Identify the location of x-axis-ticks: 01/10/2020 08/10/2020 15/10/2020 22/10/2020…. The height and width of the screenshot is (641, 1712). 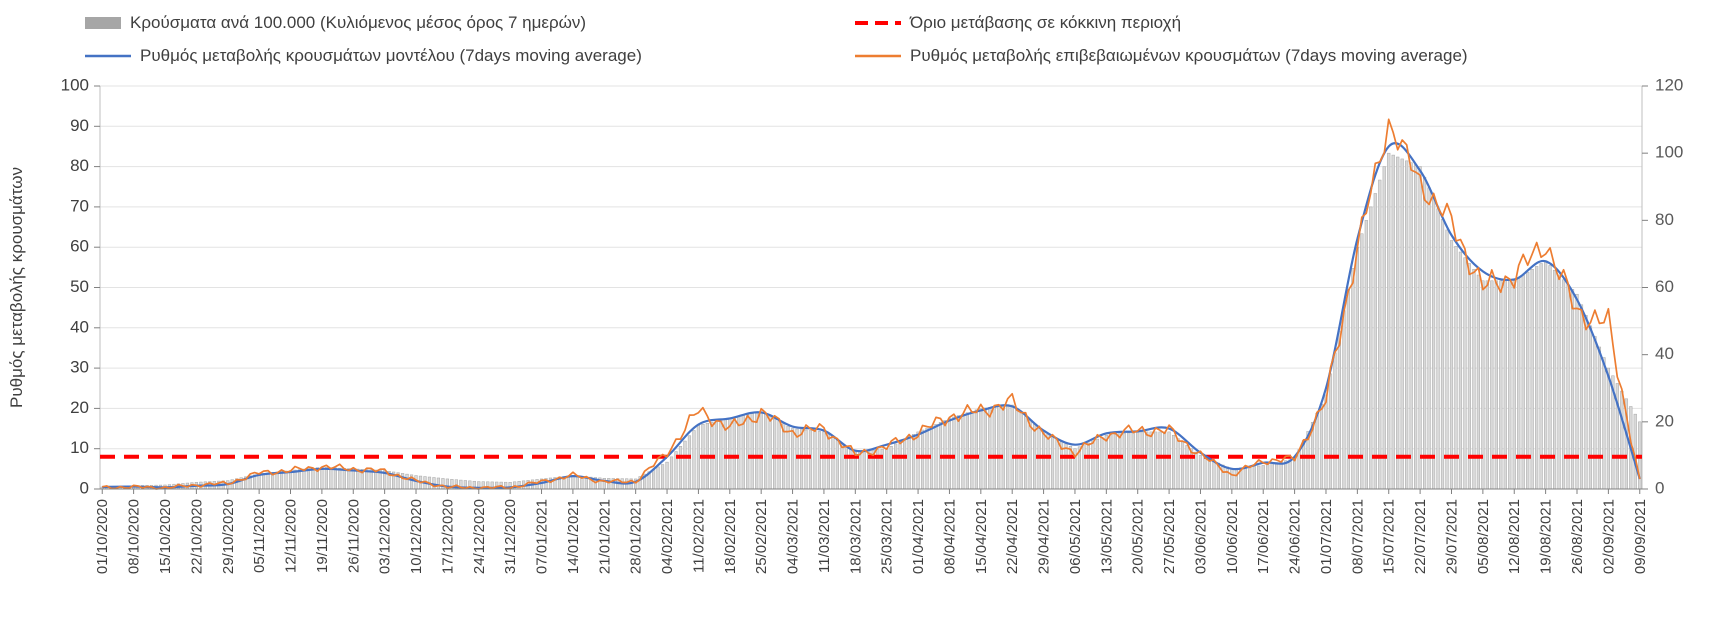
(871, 531).